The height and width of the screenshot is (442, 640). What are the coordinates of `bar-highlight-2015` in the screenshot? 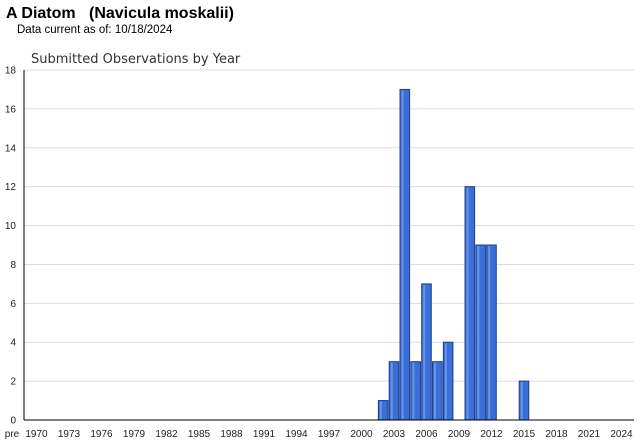 It's located at (521, 400).